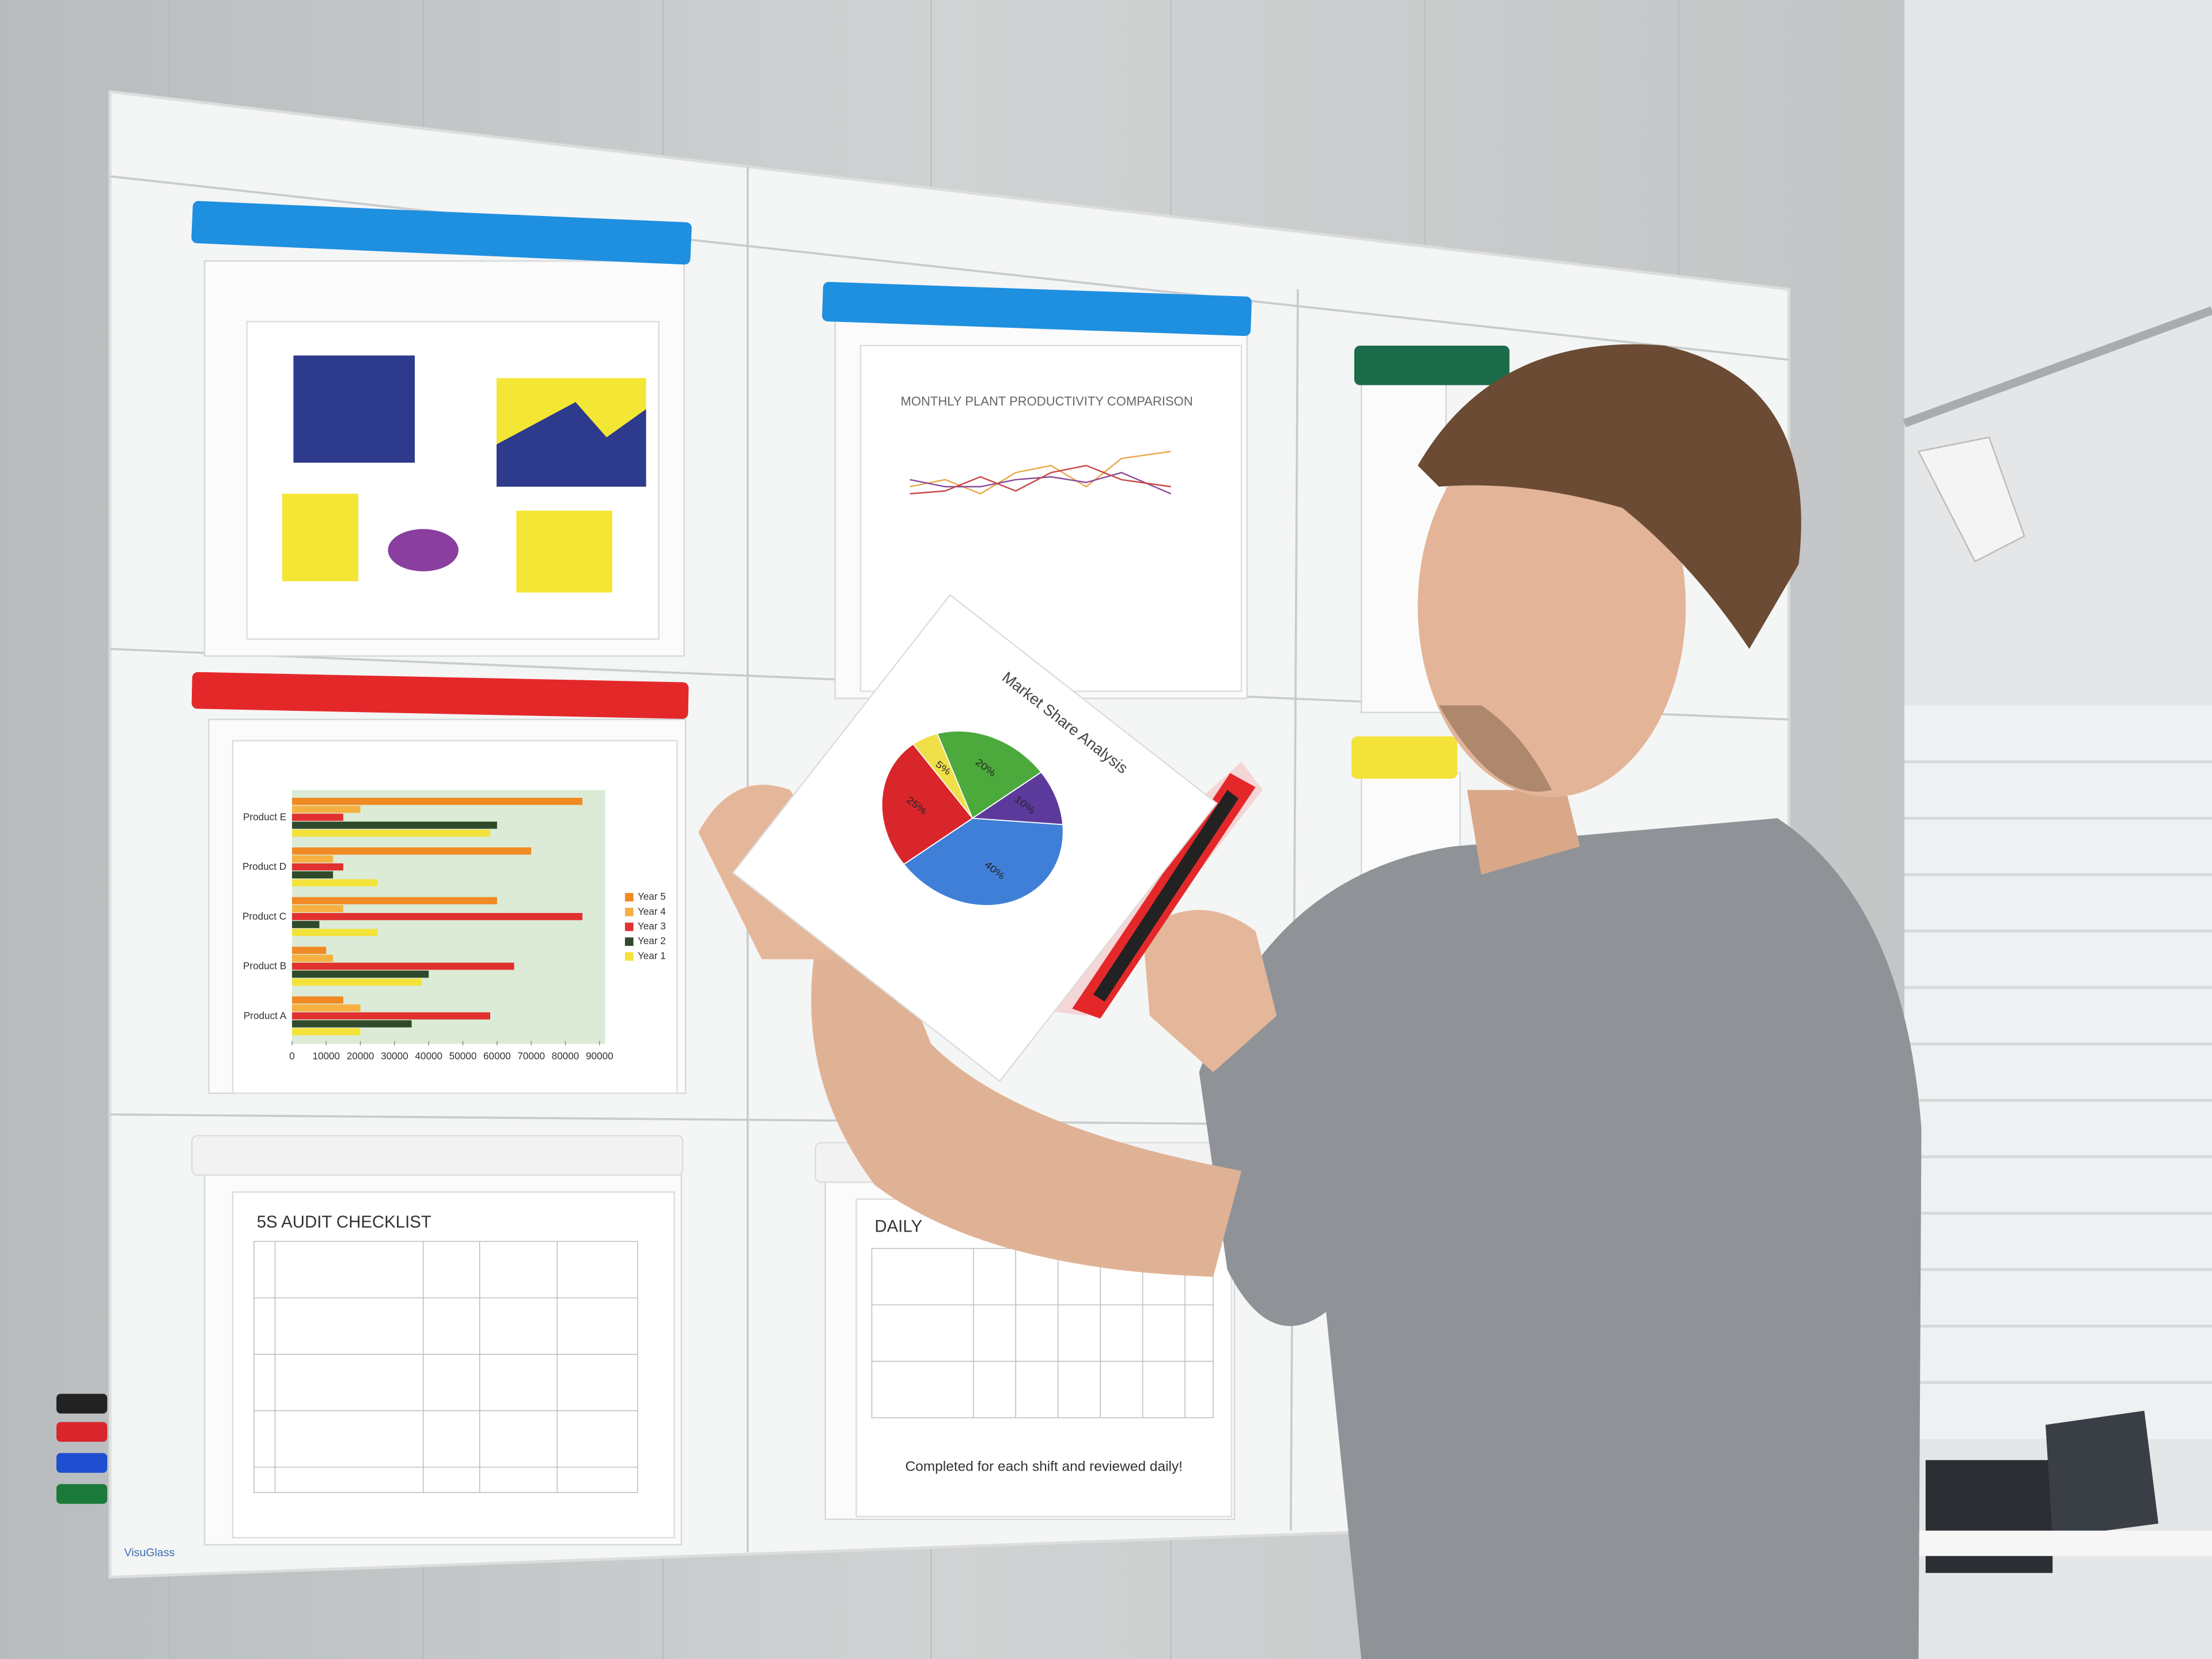  What do you see at coordinates (599, 1056) in the screenshot?
I see `x-tick-label: 90000` at bounding box center [599, 1056].